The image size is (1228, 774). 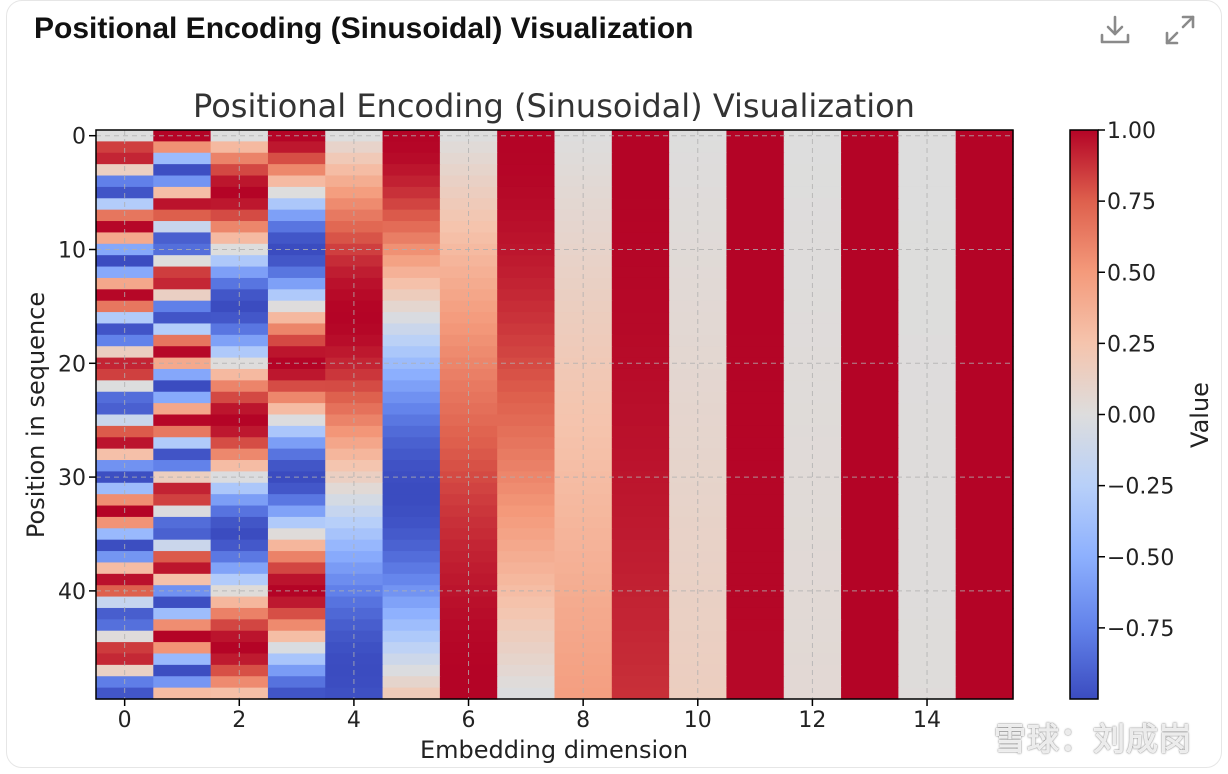 What do you see at coordinates (1180, 30) in the screenshot?
I see `expand-icon` at bounding box center [1180, 30].